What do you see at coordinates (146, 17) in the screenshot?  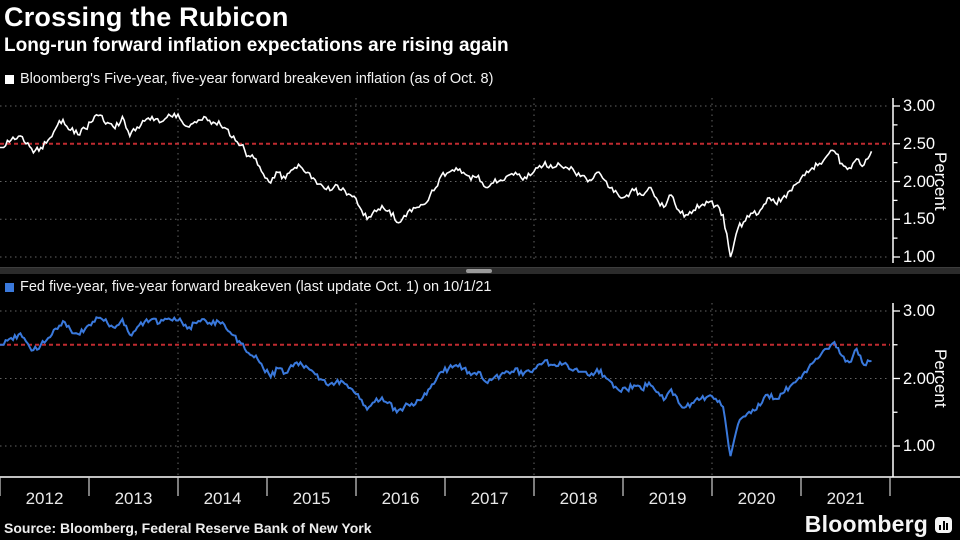 I see `page-title: Crossing the Rubicon` at bounding box center [146, 17].